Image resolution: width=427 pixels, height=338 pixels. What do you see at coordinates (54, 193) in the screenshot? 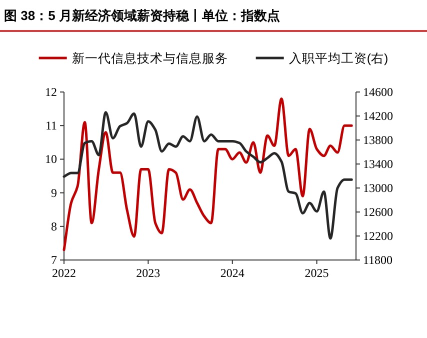
I see `y-tick-label: 9` at bounding box center [54, 193].